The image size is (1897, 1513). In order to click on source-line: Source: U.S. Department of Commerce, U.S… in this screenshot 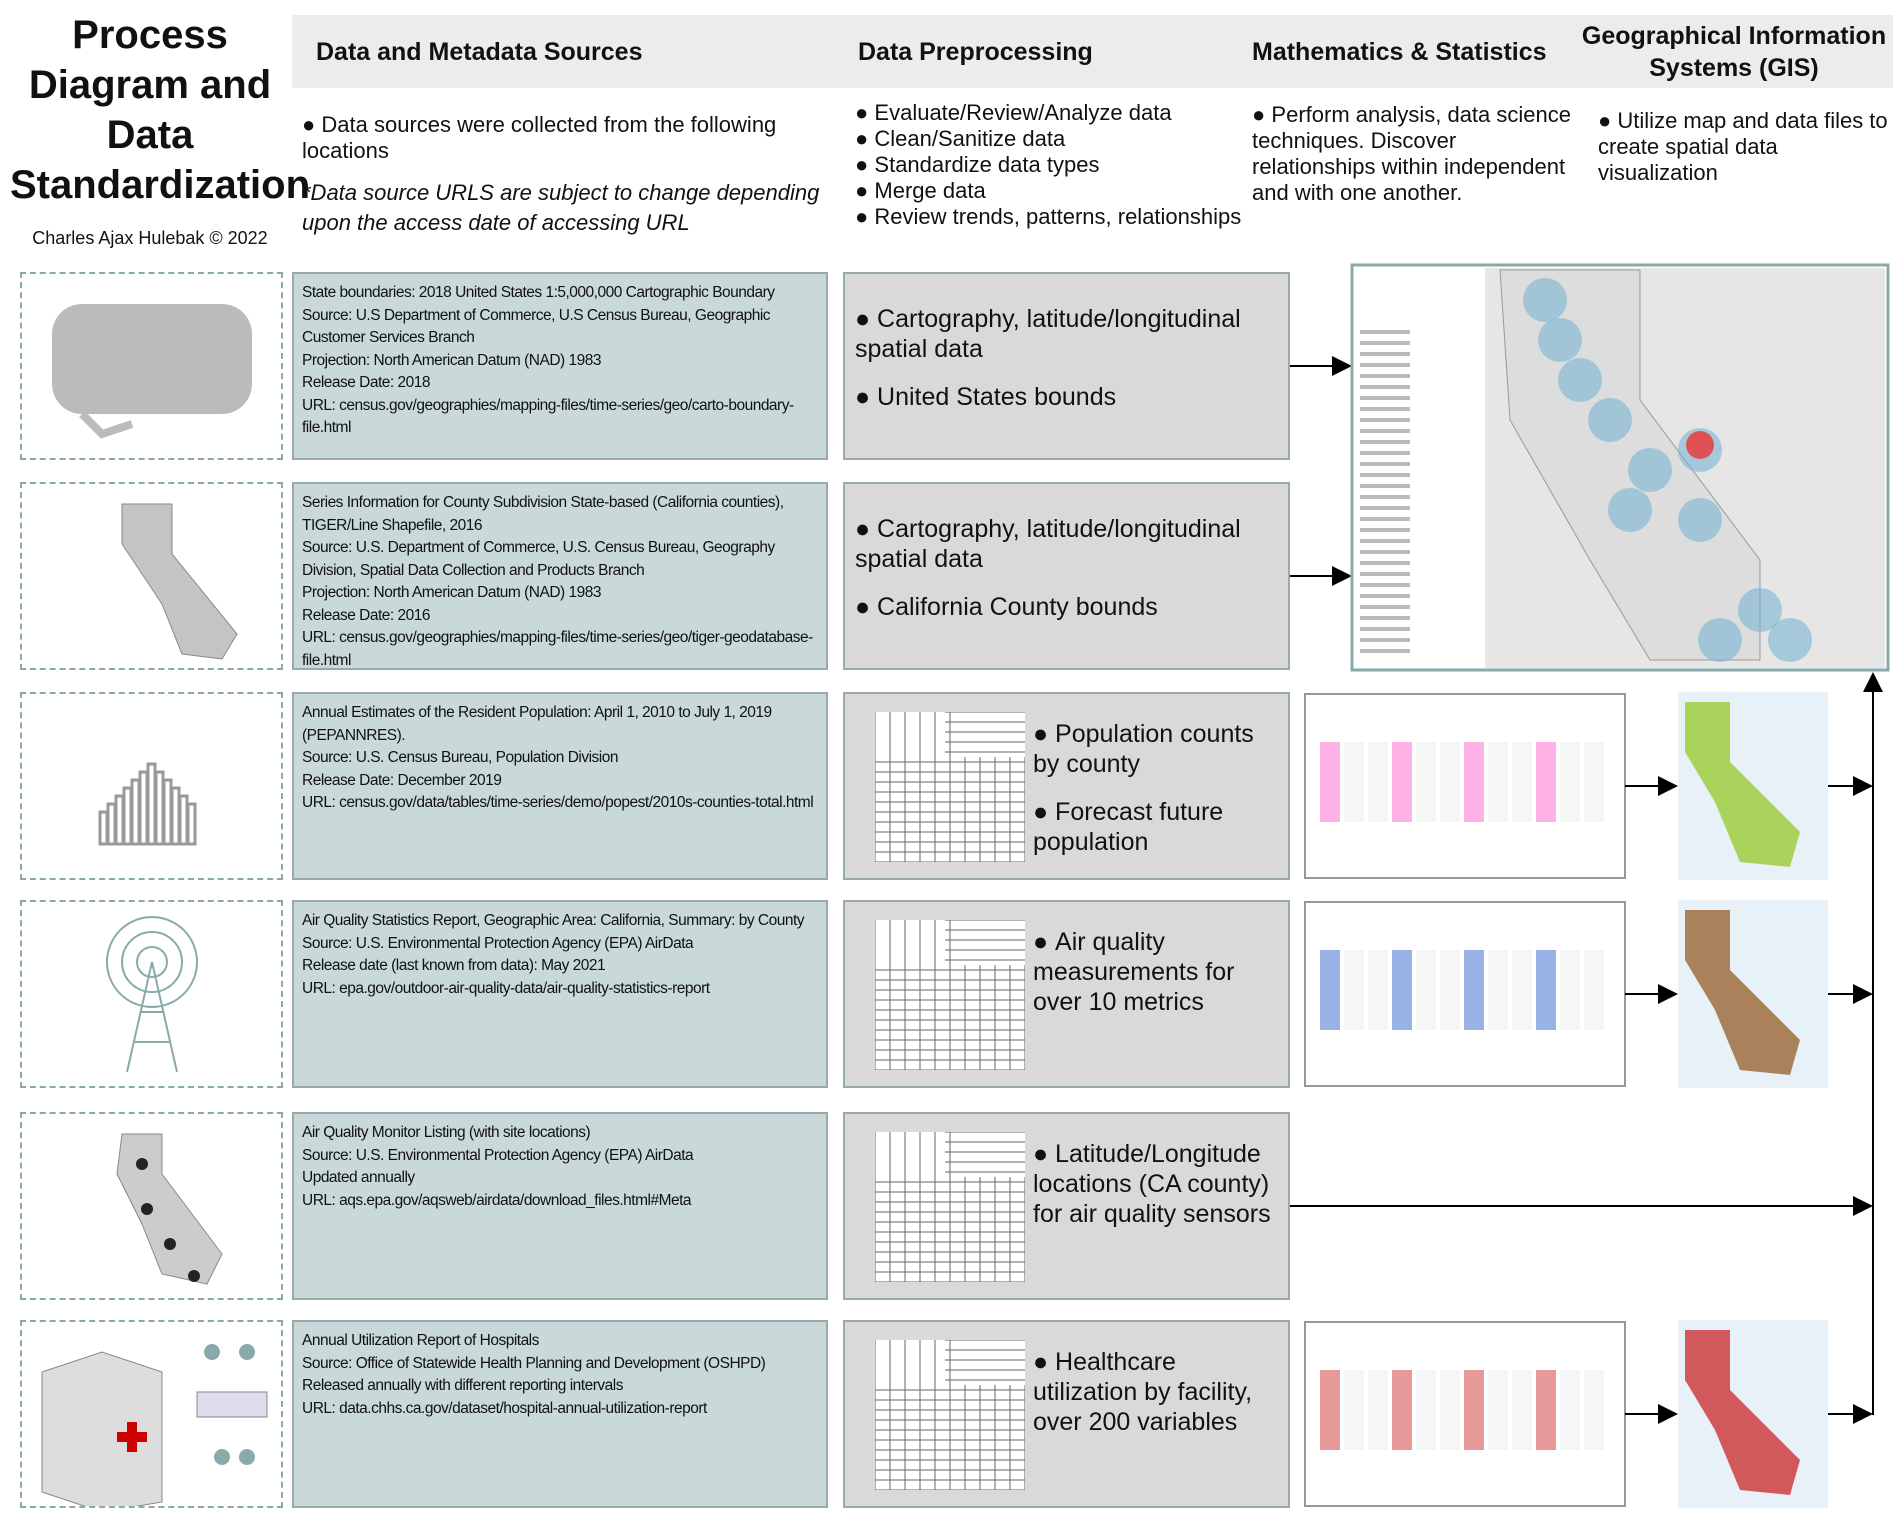, I will do `click(538, 559)`.